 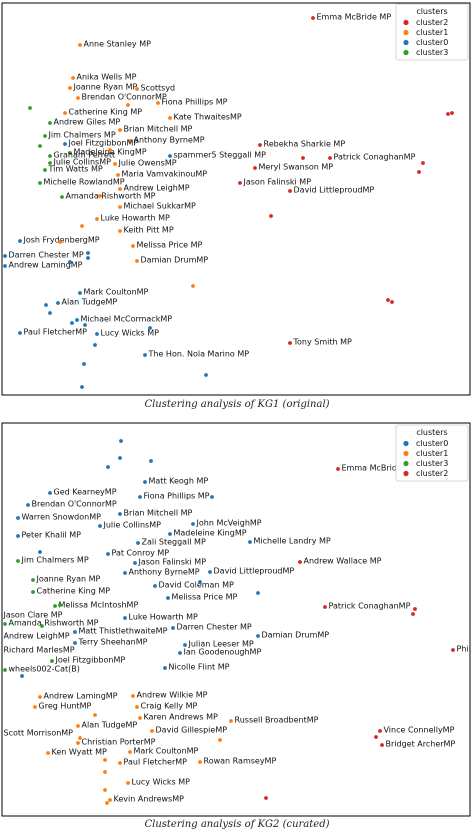 What do you see at coordinates (99, 605) in the screenshot?
I see `point-label: Melissa McIntoshMP` at bounding box center [99, 605].